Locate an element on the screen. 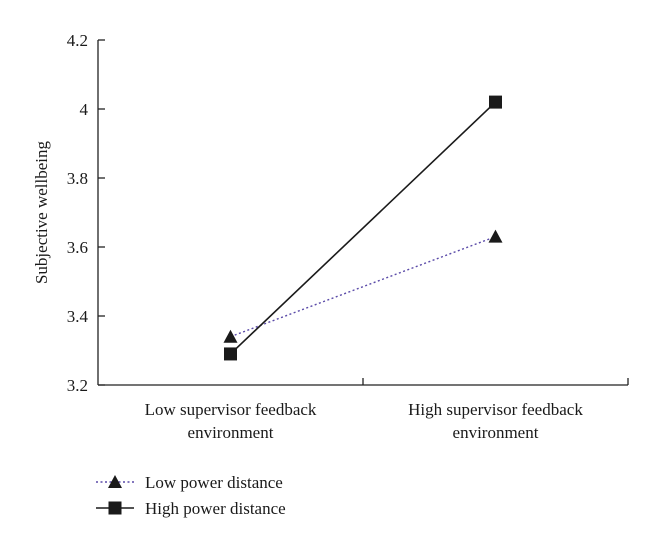 Image resolution: width=660 pixels, height=551 pixels. legend-triangle-icon is located at coordinates (115, 481).